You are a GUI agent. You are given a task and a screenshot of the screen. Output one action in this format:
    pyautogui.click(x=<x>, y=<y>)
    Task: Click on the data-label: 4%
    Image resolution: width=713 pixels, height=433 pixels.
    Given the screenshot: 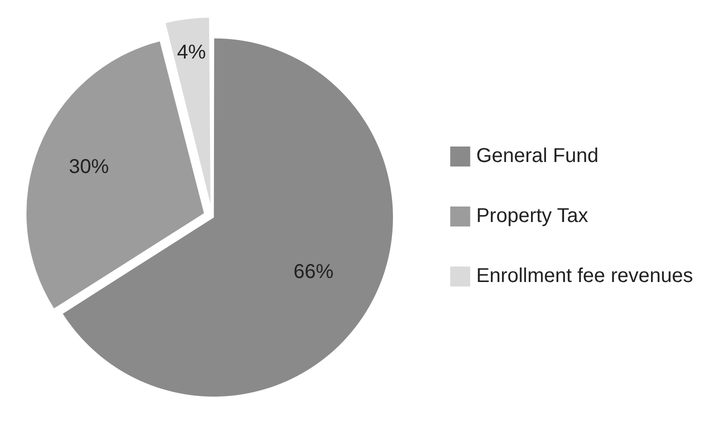 What is the action you would take?
    pyautogui.click(x=191, y=53)
    